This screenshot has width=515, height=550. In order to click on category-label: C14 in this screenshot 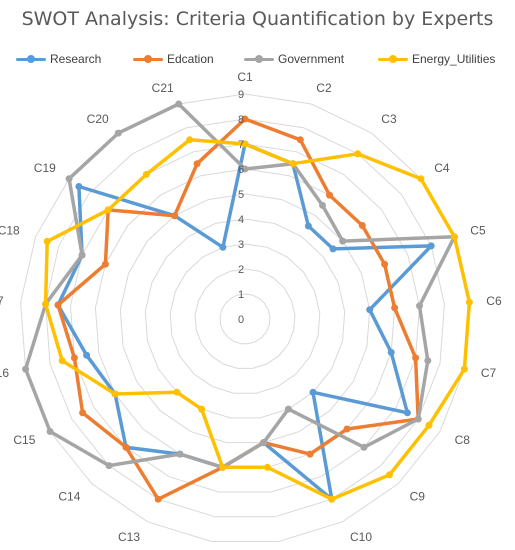, I will do `click(69, 496)`.